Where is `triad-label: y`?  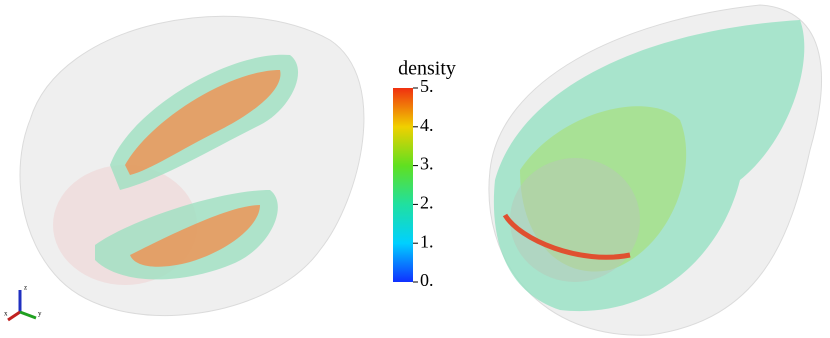
triad-label: y is located at coordinates (40, 314).